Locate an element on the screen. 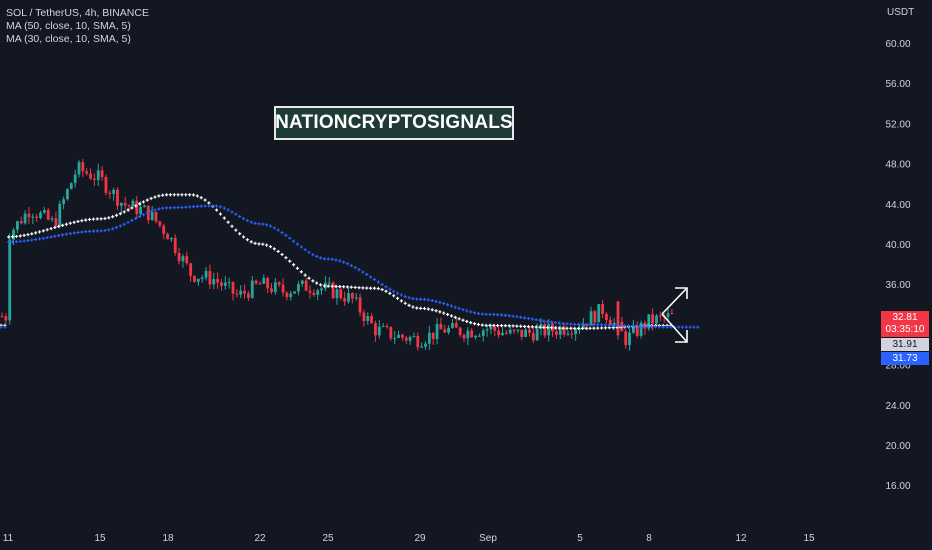 This screenshot has height=550, width=932. time-axis: 11 15 18 22 25 29 Sep 5 8 12 15 is located at coordinates (409, 538).